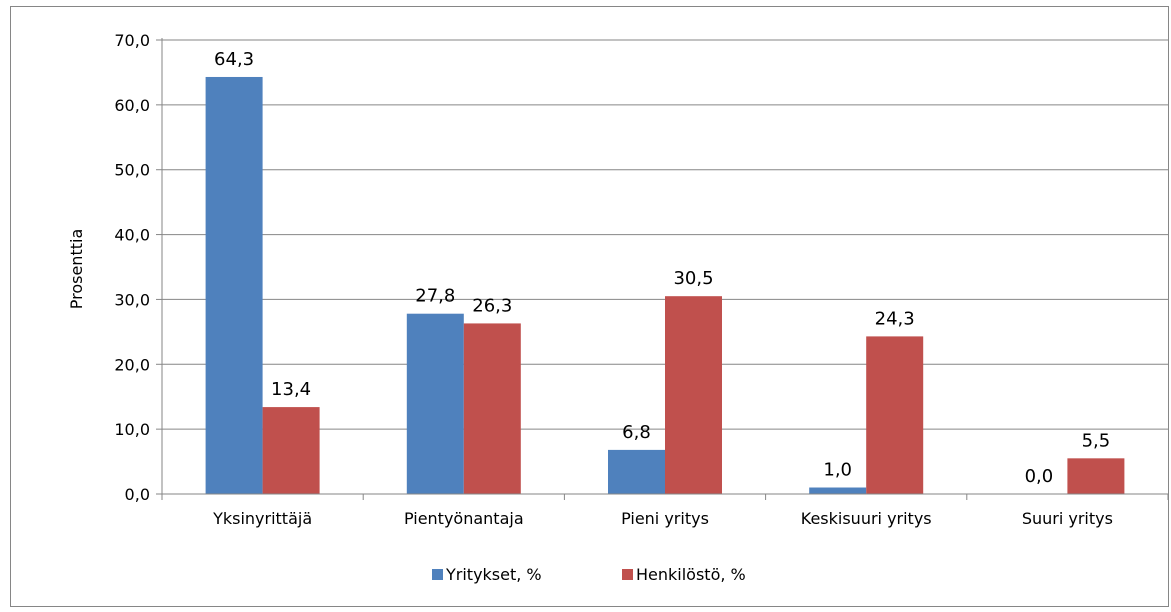 The width and height of the screenshot is (1171, 612). I want to click on x-tick-label: Pientyönantaja, so click(464, 518).